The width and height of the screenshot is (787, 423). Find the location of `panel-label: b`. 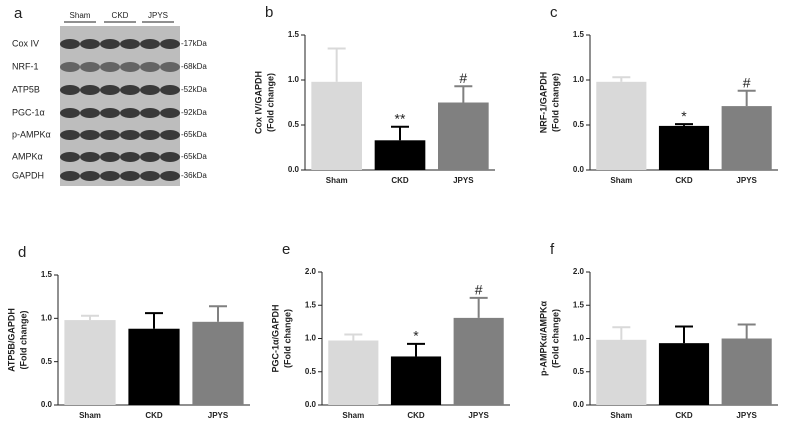

panel-label: b is located at coordinates (269, 12).